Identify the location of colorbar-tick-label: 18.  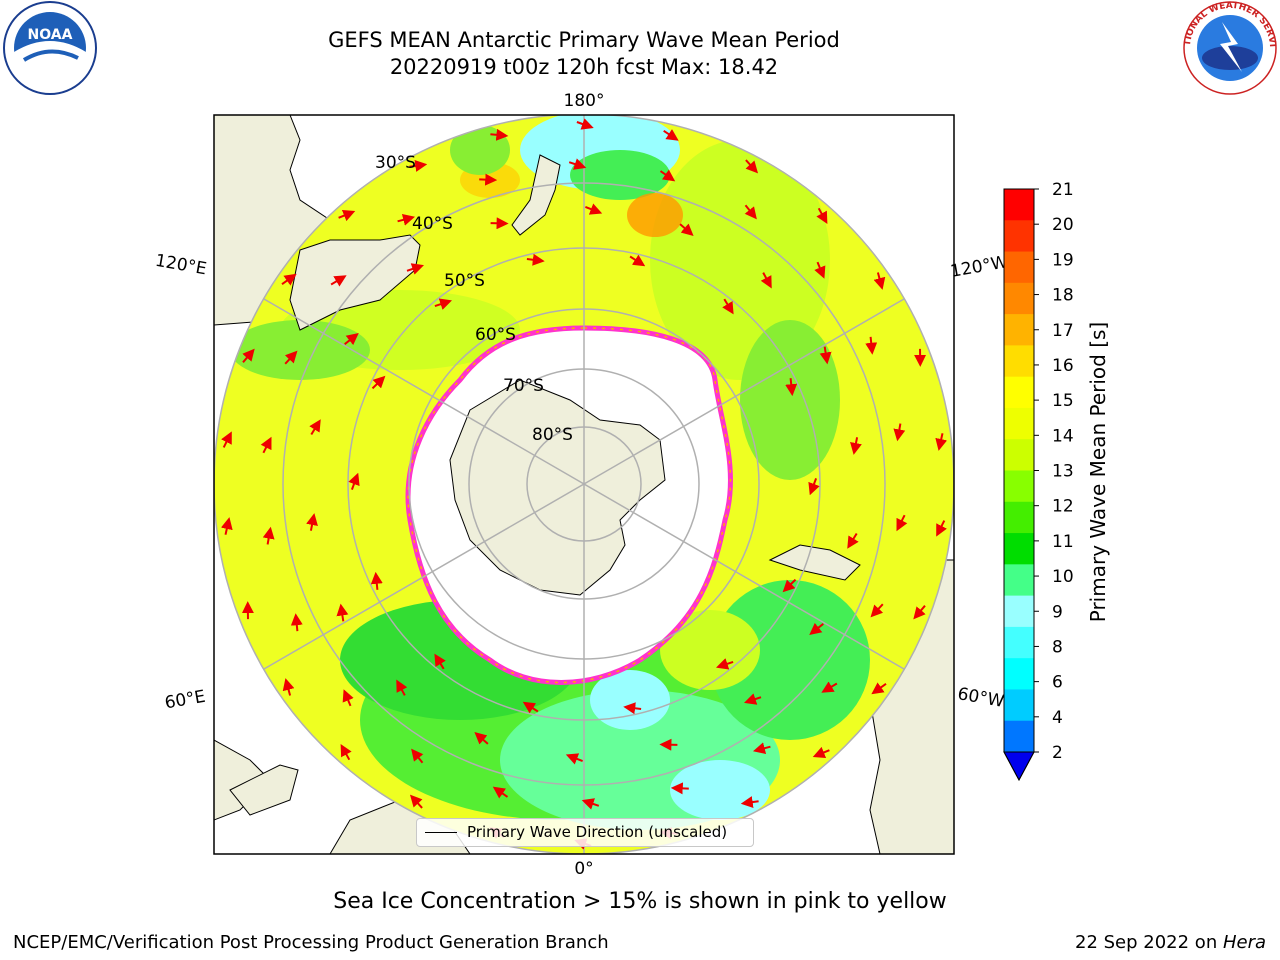
(1063, 296).